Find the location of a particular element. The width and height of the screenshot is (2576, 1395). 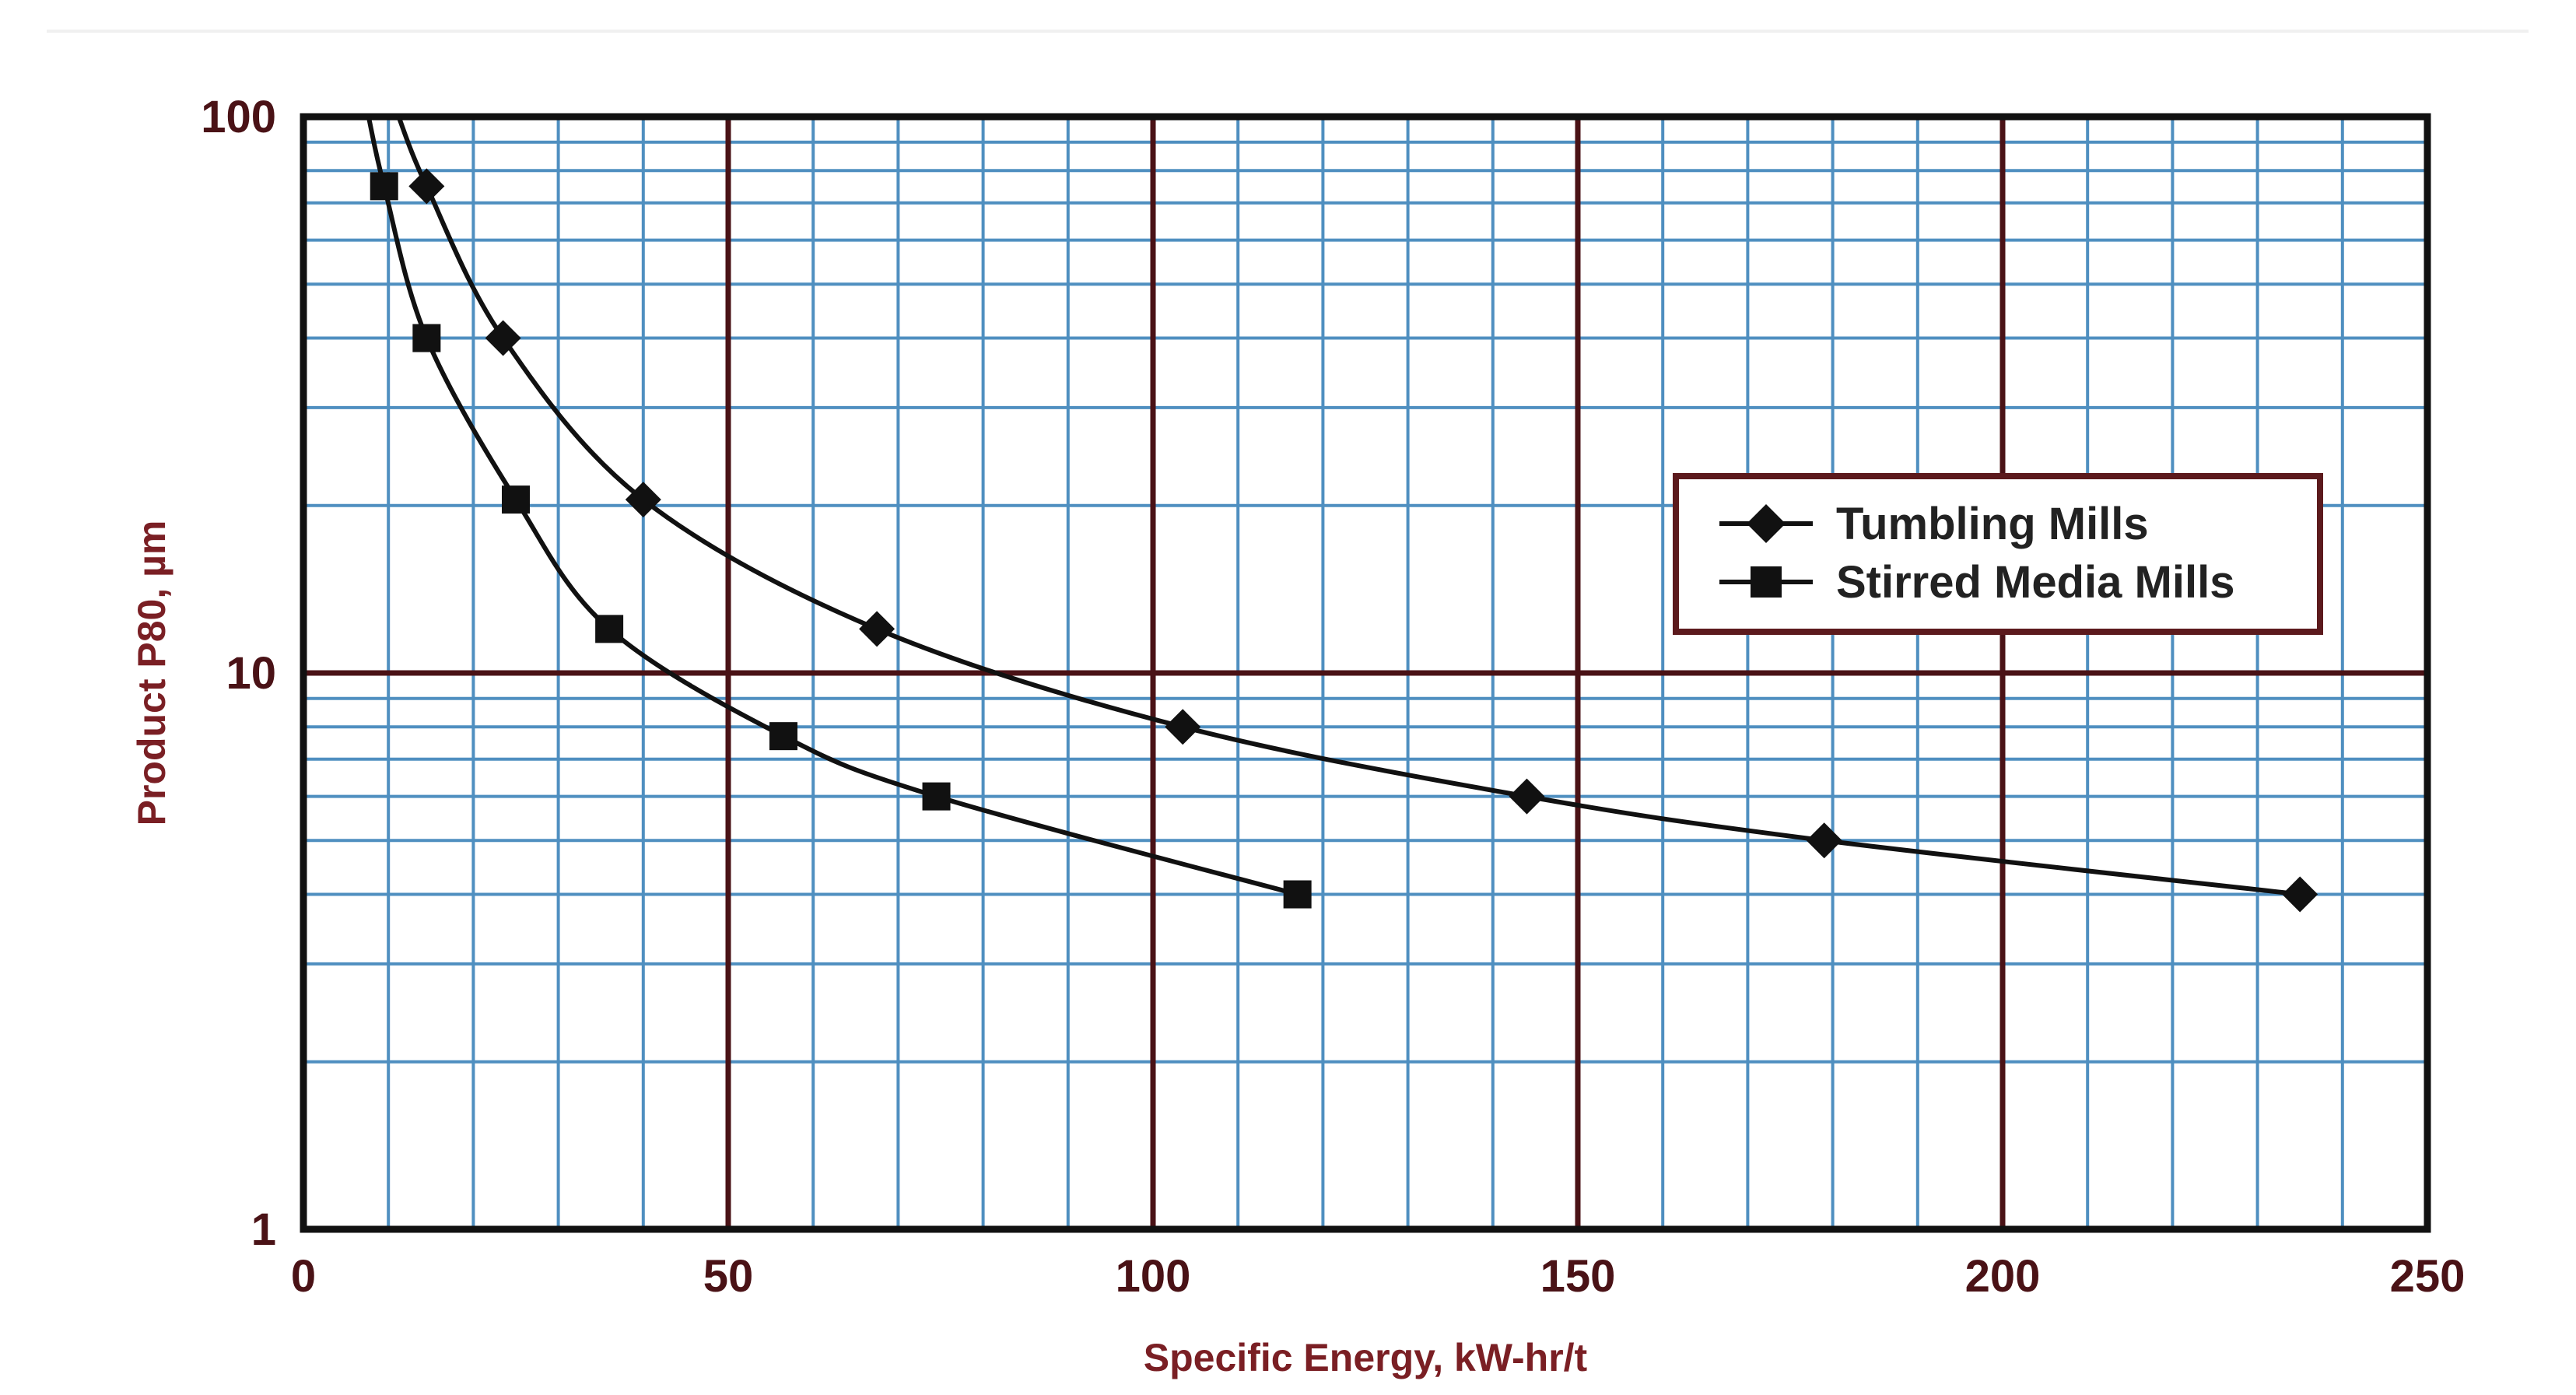

legend-label-stirred: Stirred Media Mills is located at coordinates (2035, 582).